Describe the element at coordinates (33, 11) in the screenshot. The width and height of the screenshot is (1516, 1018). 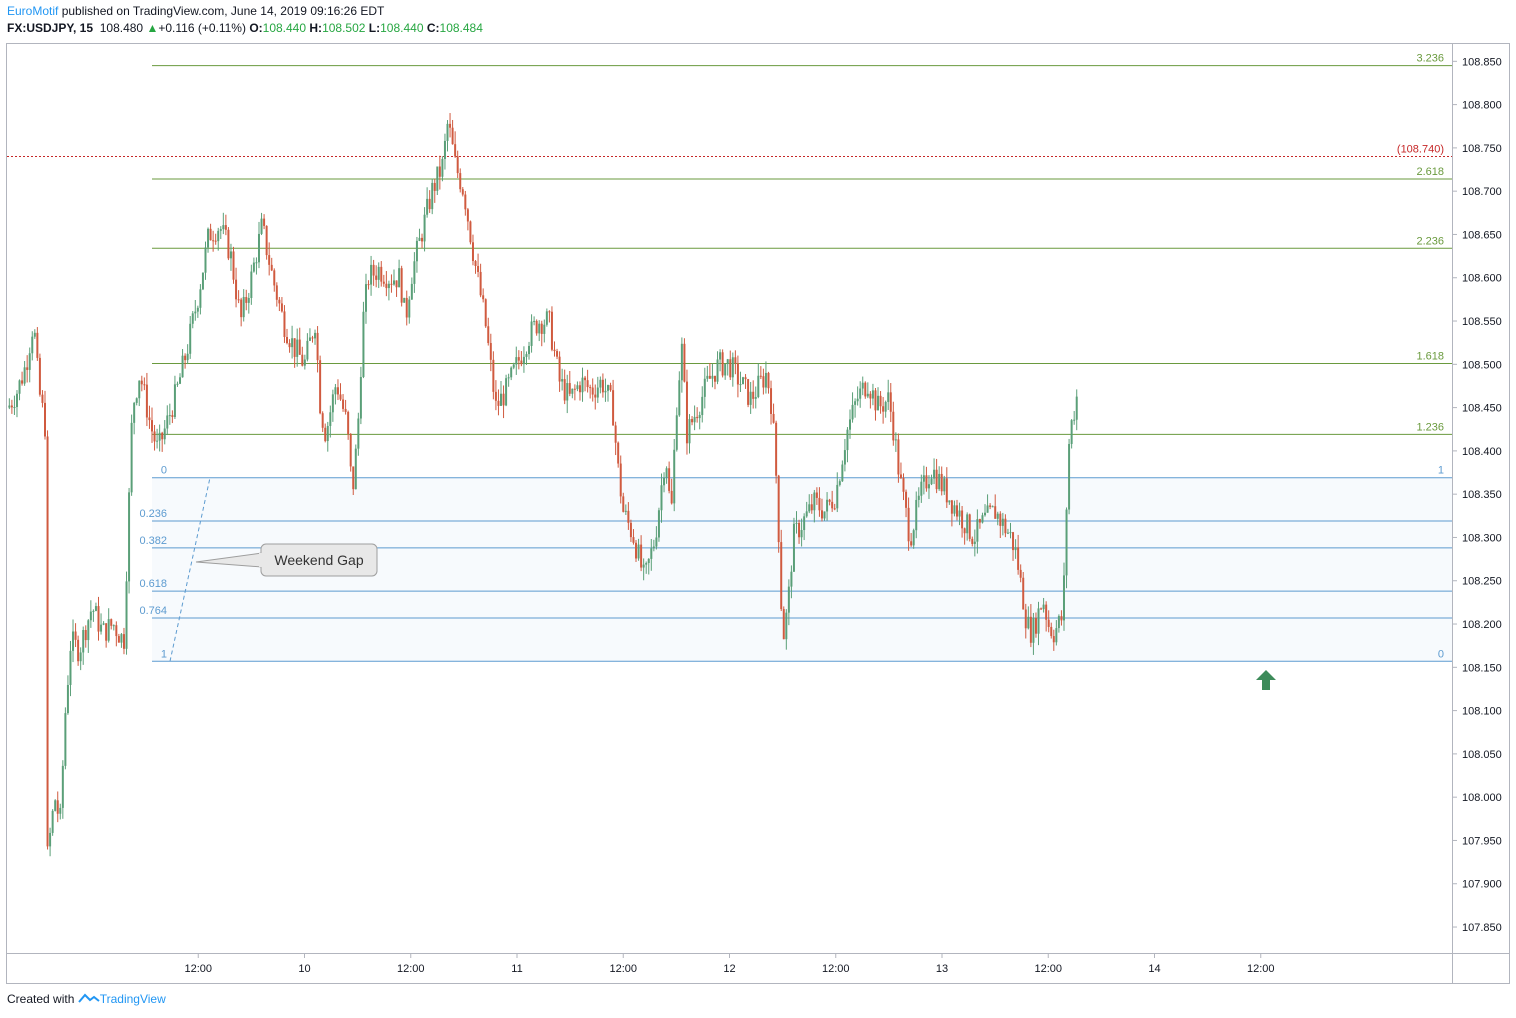
I see `publisher-name: EuroMotif` at that location.